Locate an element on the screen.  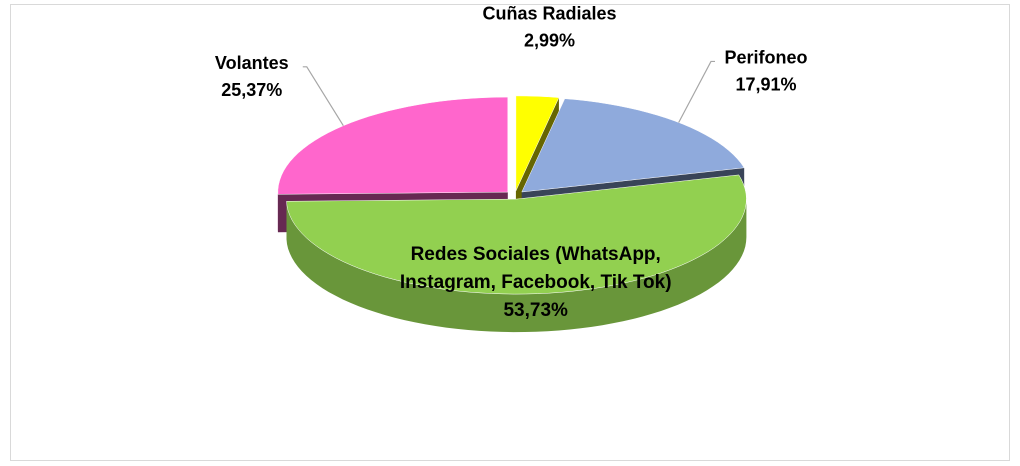
category-label: Perifoneo is located at coordinates (765, 57).